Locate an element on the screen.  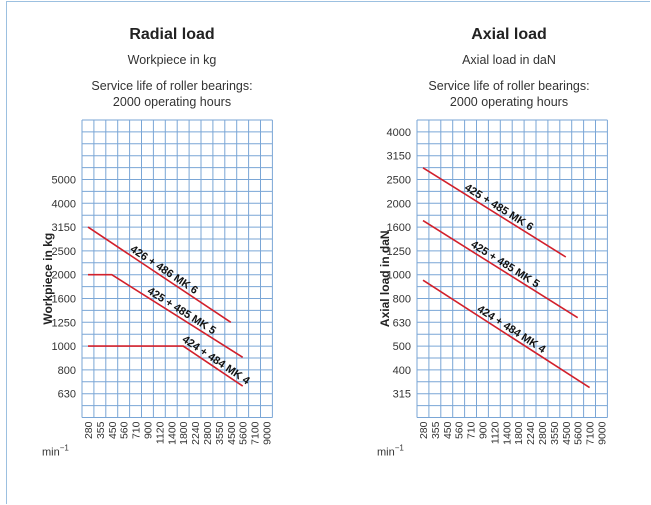
panel-title: Radial load is located at coordinates (172, 34).